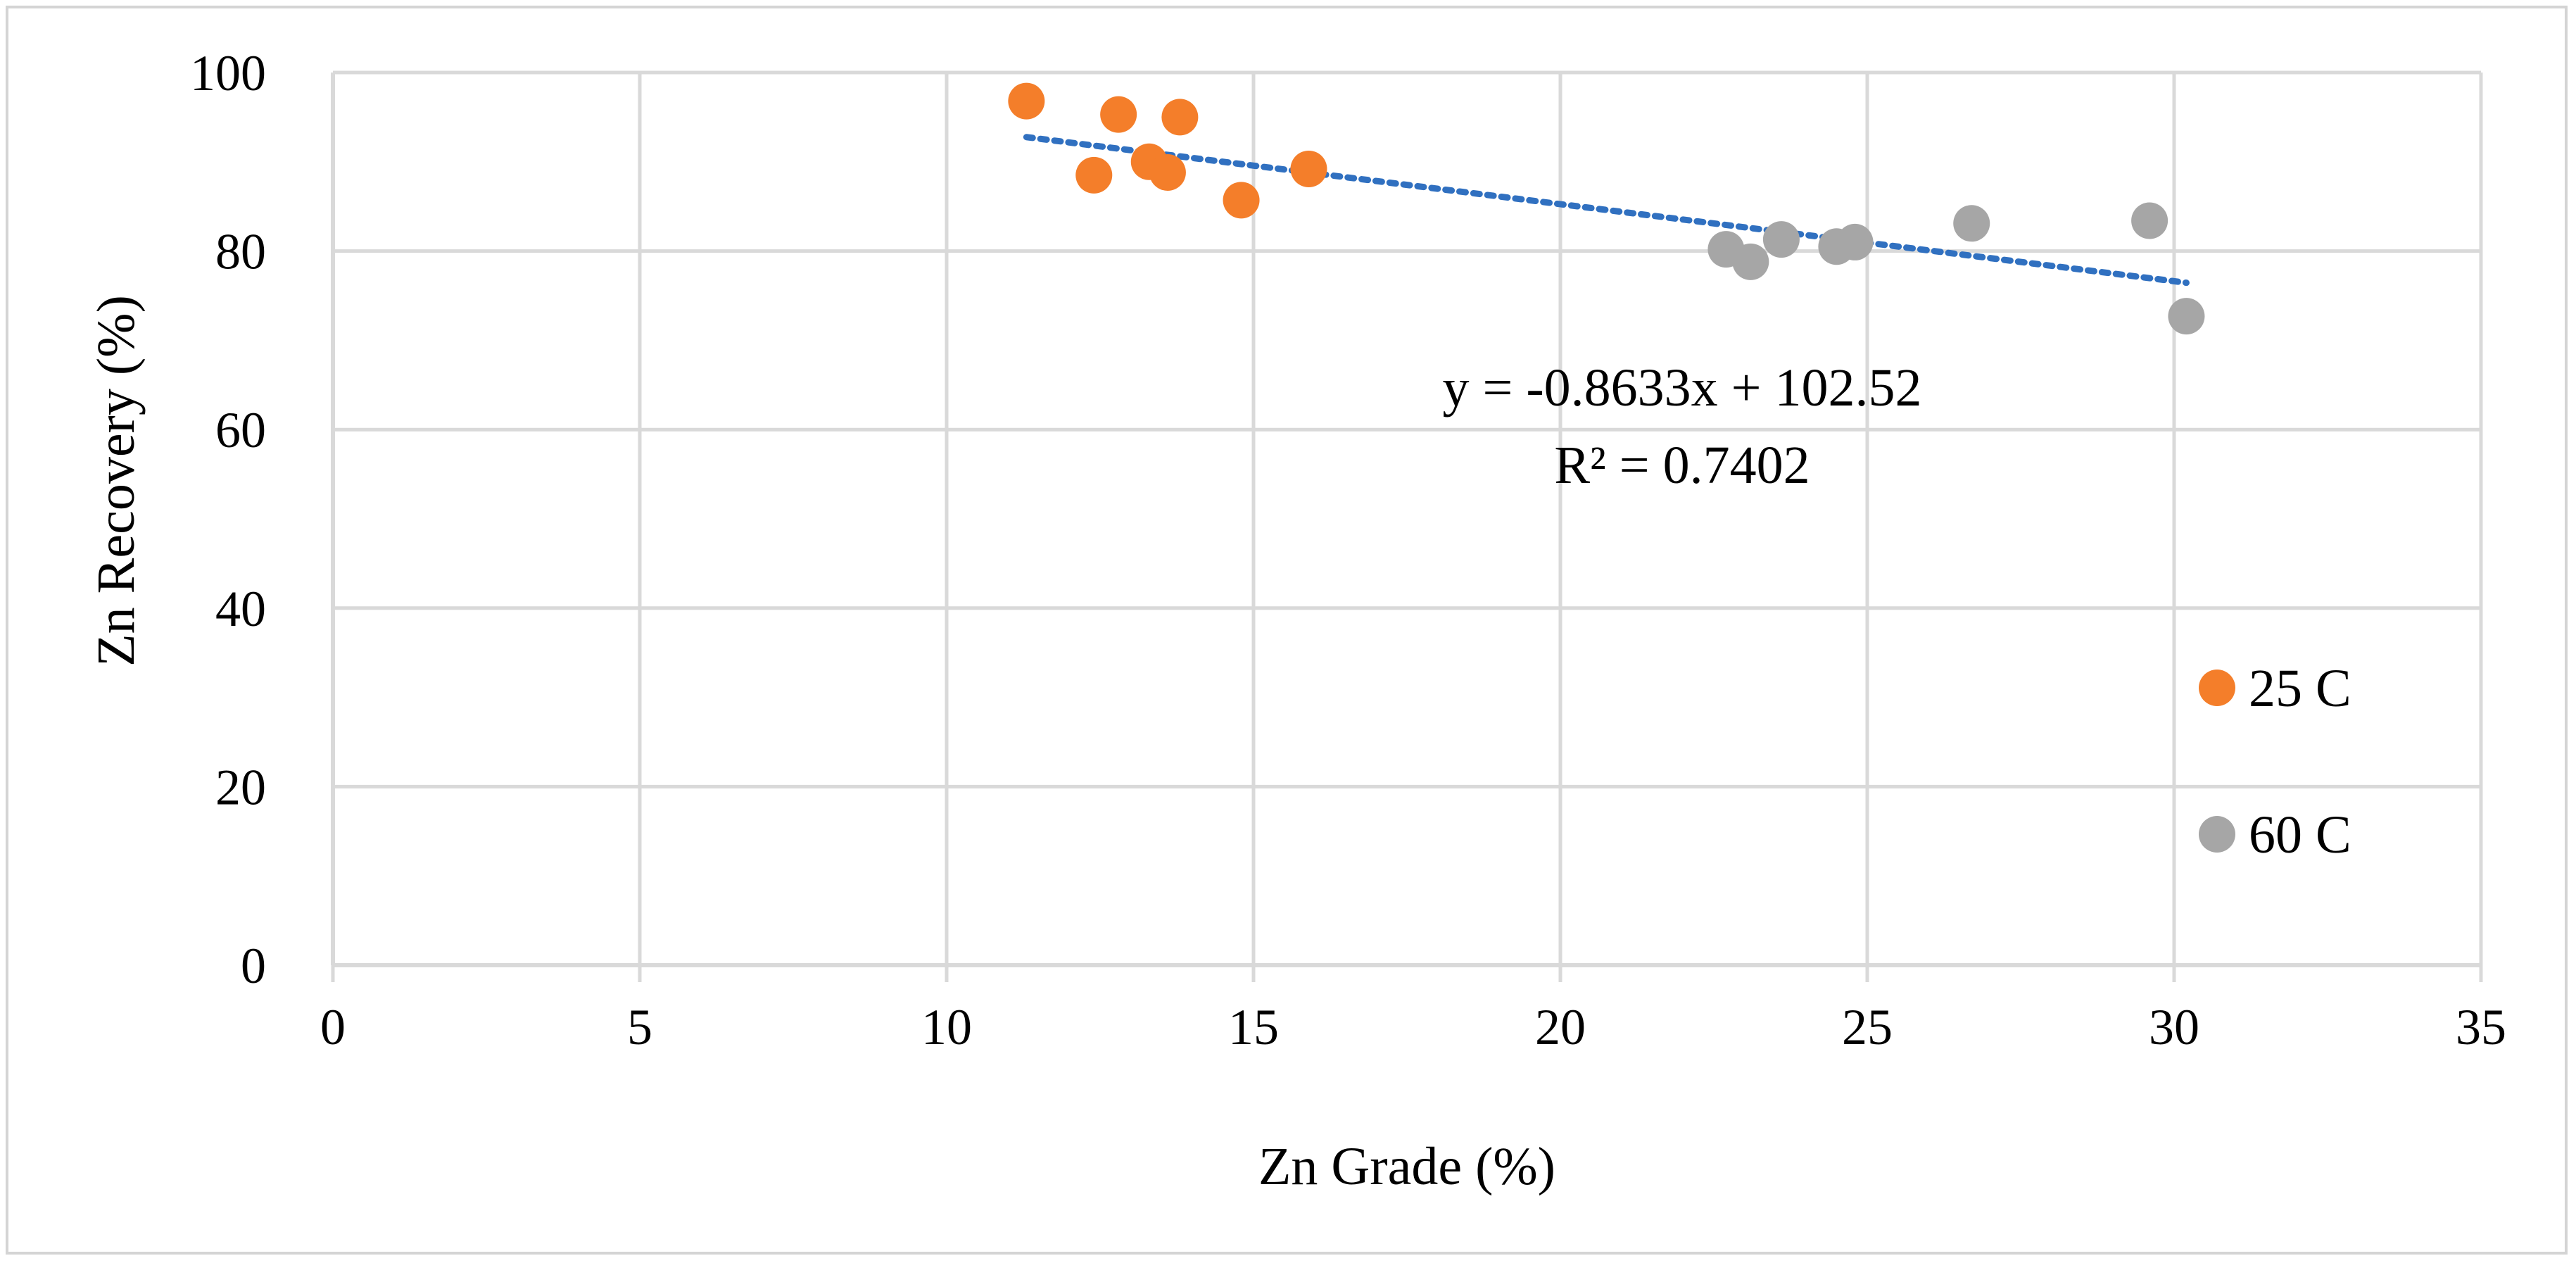 The image size is (2576, 1263). I want to click on y-tick-label-100: 100, so click(228, 73).